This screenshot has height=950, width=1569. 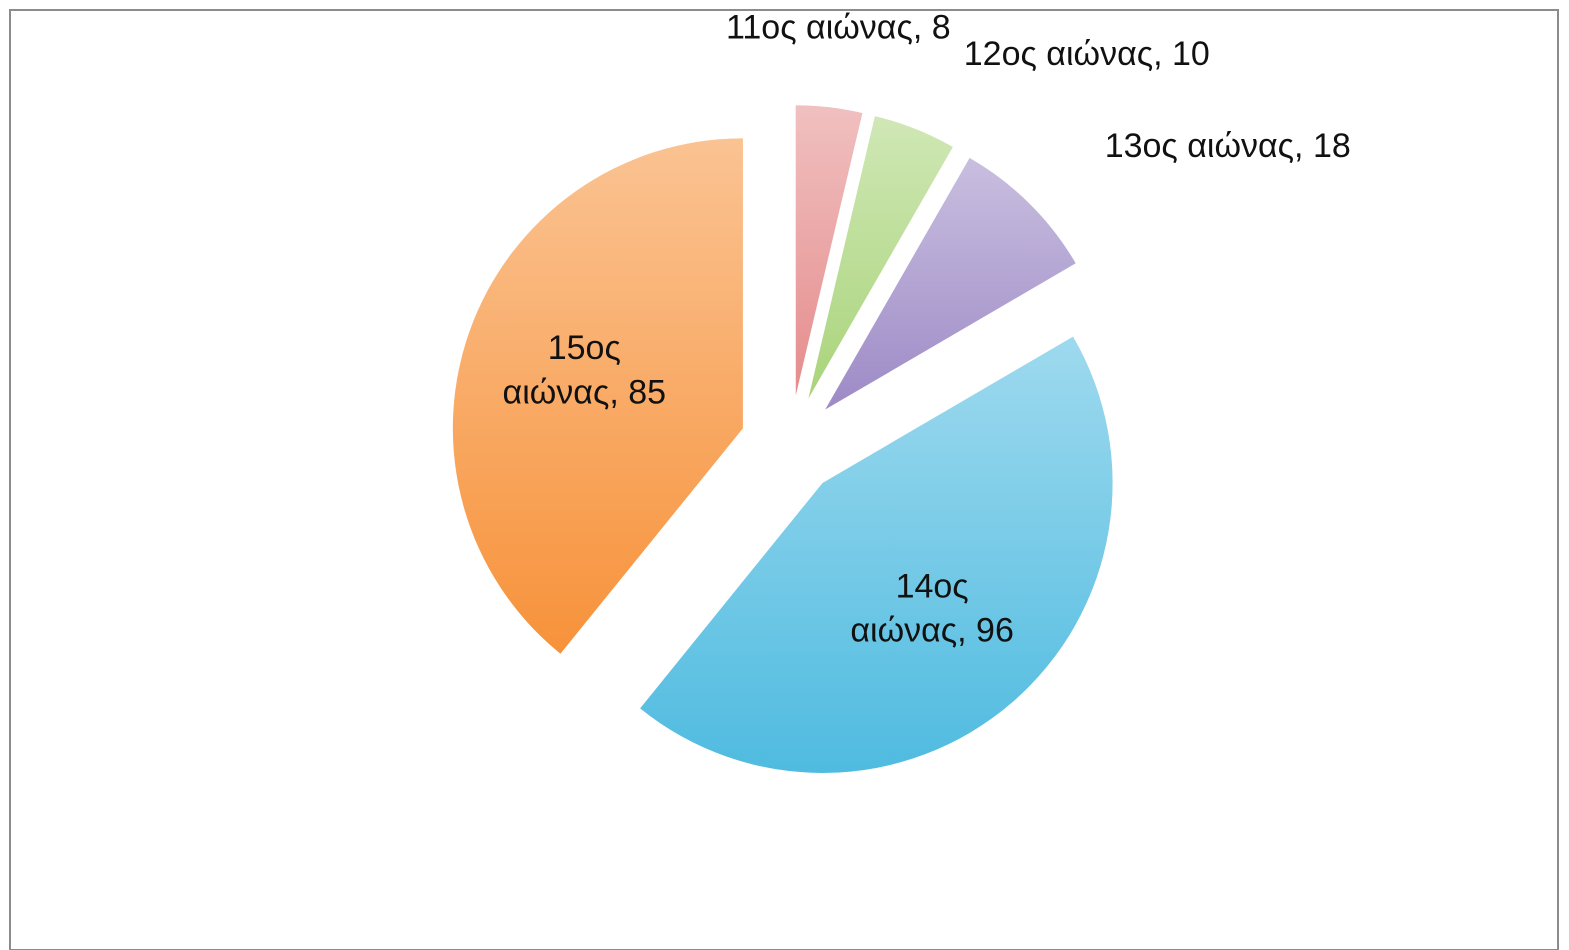 I want to click on label-line: αιώνας, 96, so click(x=932, y=631).